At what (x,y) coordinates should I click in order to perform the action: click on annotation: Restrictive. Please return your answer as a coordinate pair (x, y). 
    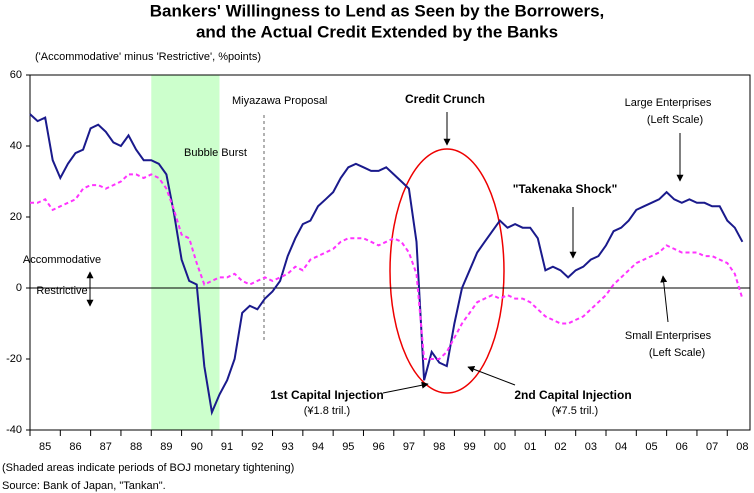
    Looking at the image, I should click on (61, 291).